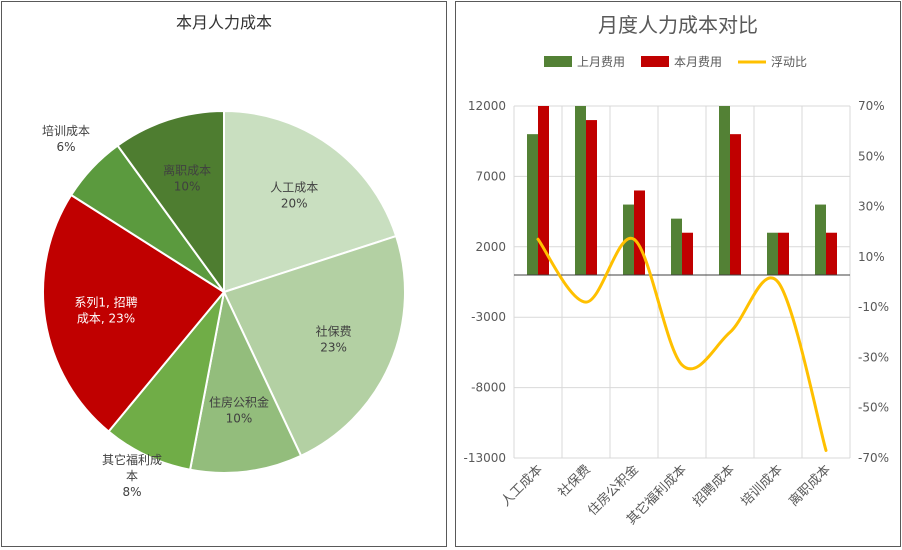  I want to click on legend-label: 浮动比, so click(789, 62).